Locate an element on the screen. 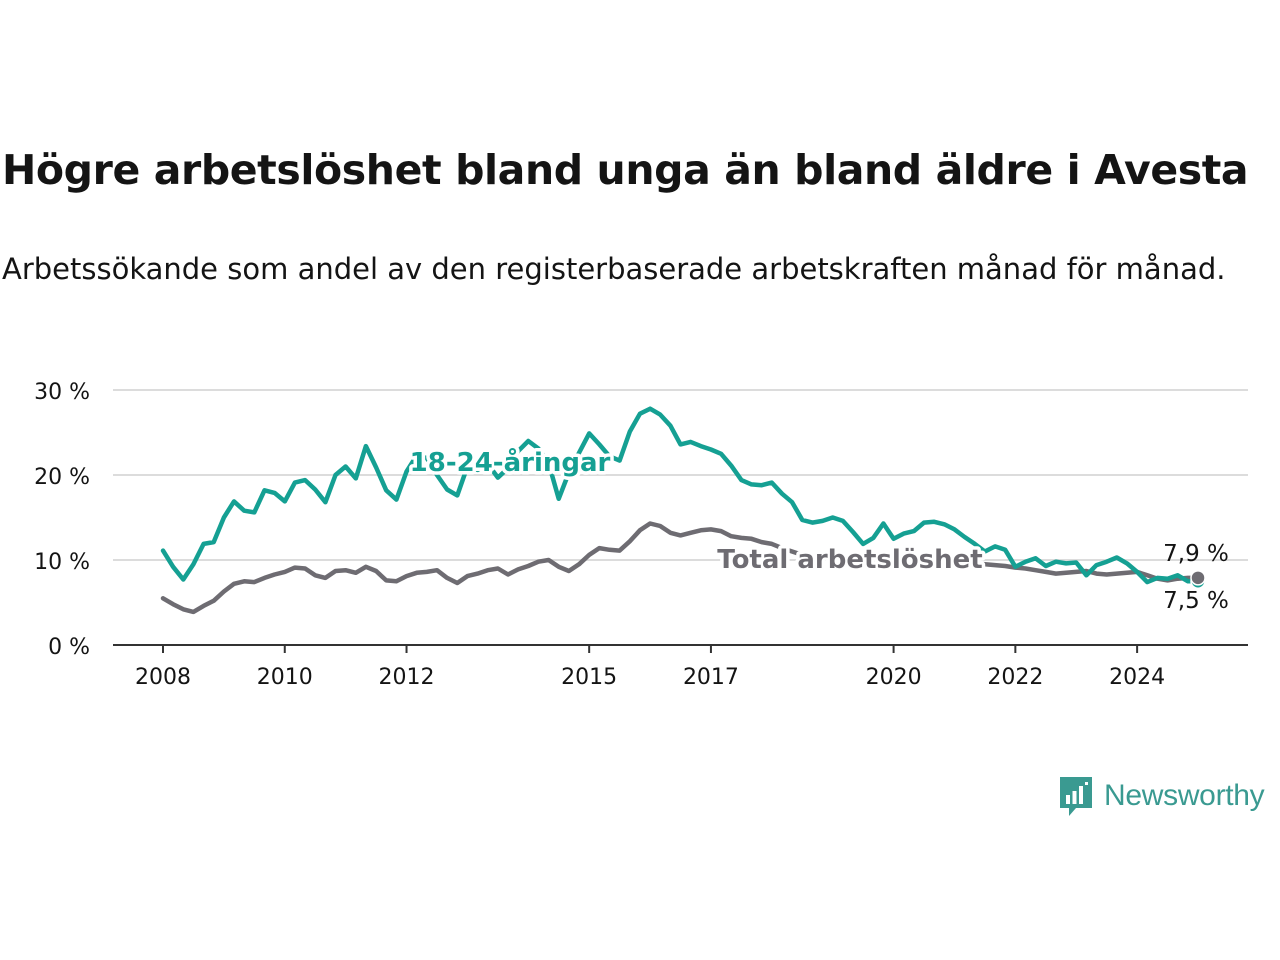 This screenshot has width=1280, height=960. end-value-label-total: 7,9 % is located at coordinates (1196, 554).